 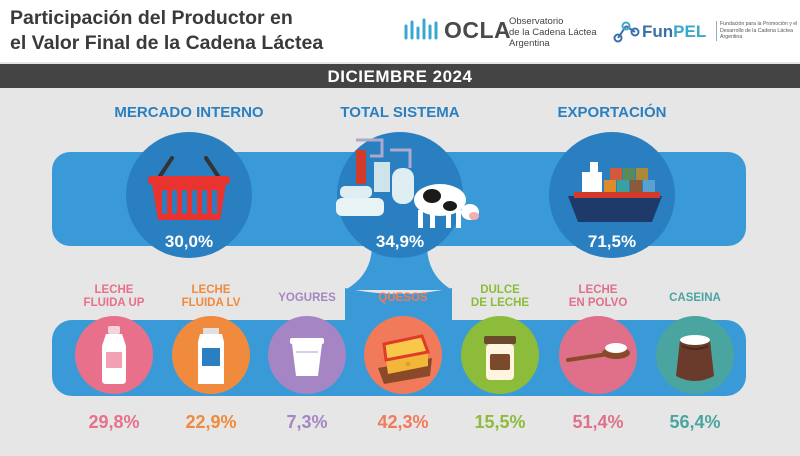 I want to click on label-line-2: EN POLVO, so click(x=598, y=303).